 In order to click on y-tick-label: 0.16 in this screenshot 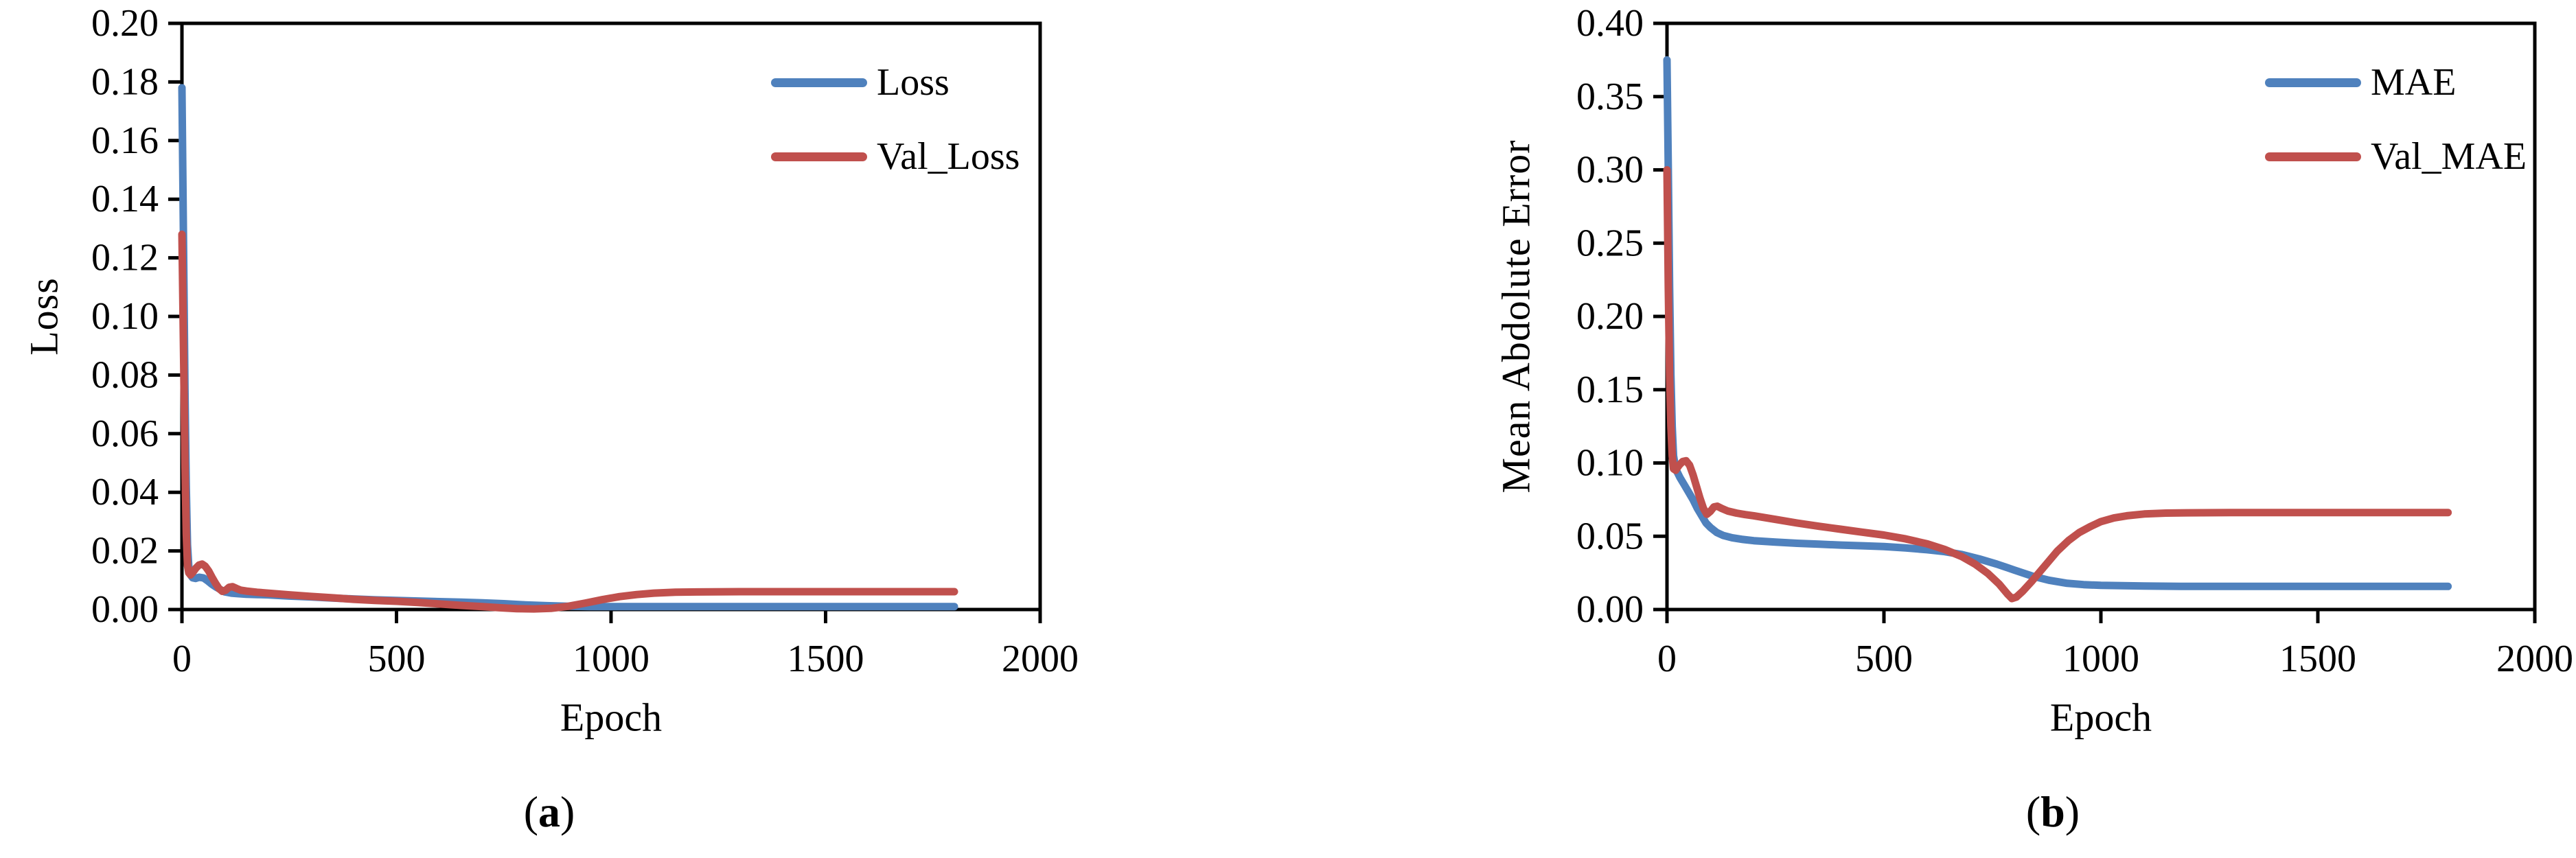, I will do `click(125, 140)`.